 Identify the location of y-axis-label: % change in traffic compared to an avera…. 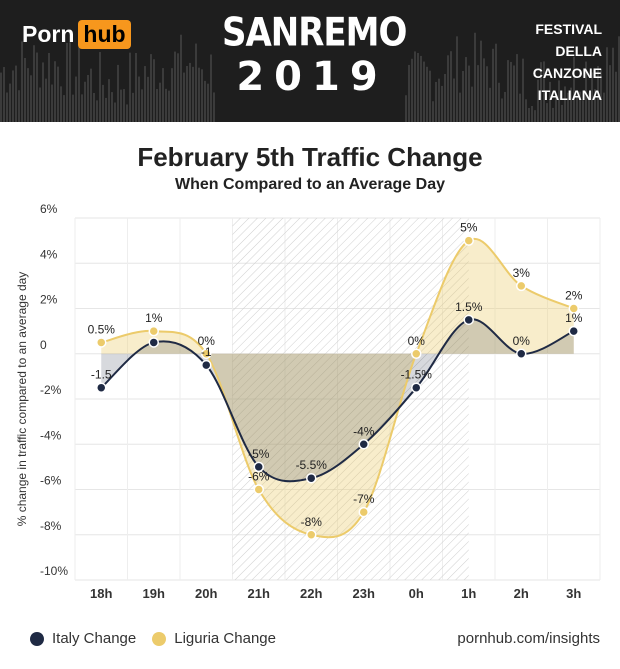
(22, 399).